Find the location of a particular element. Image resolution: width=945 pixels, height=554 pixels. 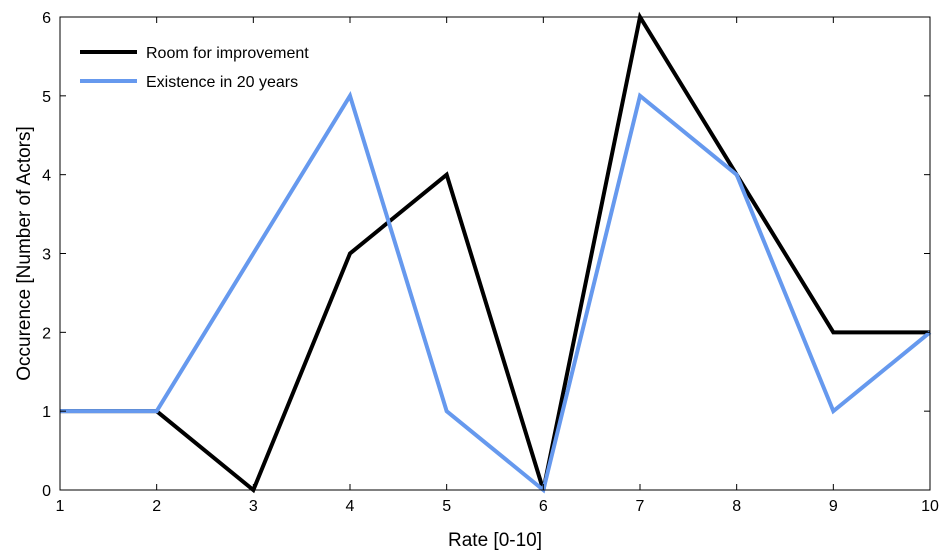

legend-label: Existence in 20 years is located at coordinates (222, 82).